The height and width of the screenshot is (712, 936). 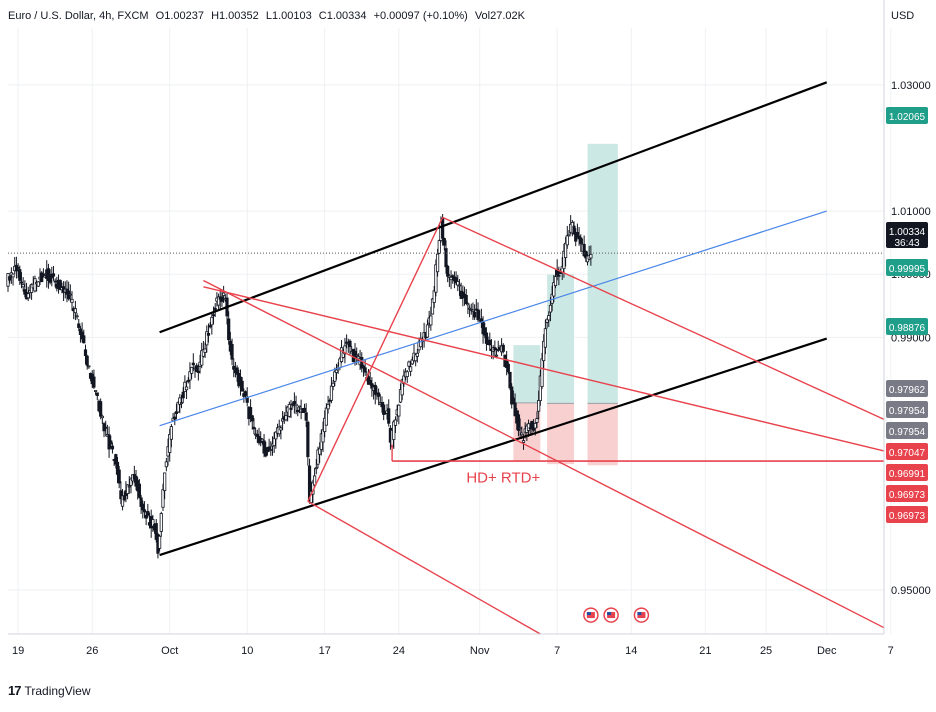 What do you see at coordinates (907, 472) in the screenshot?
I see `price-label-loss: 0.96991` at bounding box center [907, 472].